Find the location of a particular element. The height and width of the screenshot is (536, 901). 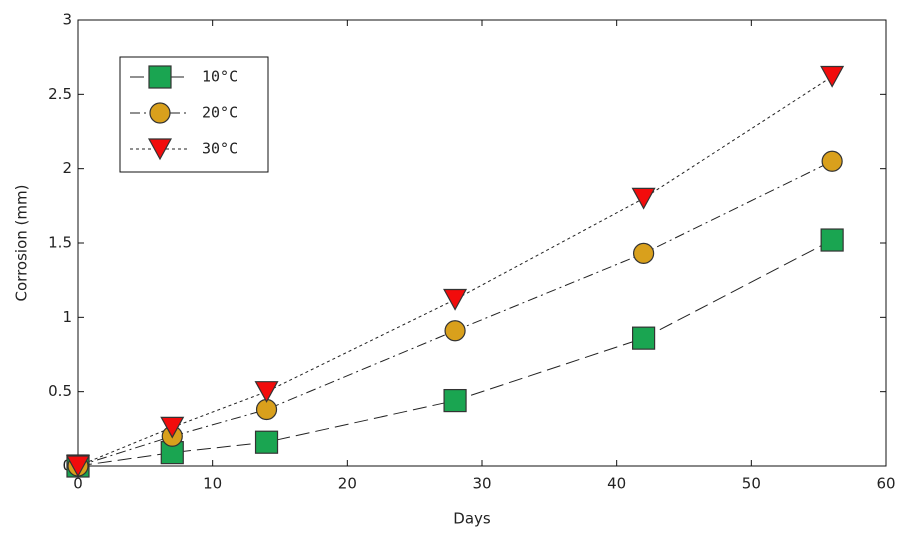

x-tick-label: 10 is located at coordinates (212, 484).